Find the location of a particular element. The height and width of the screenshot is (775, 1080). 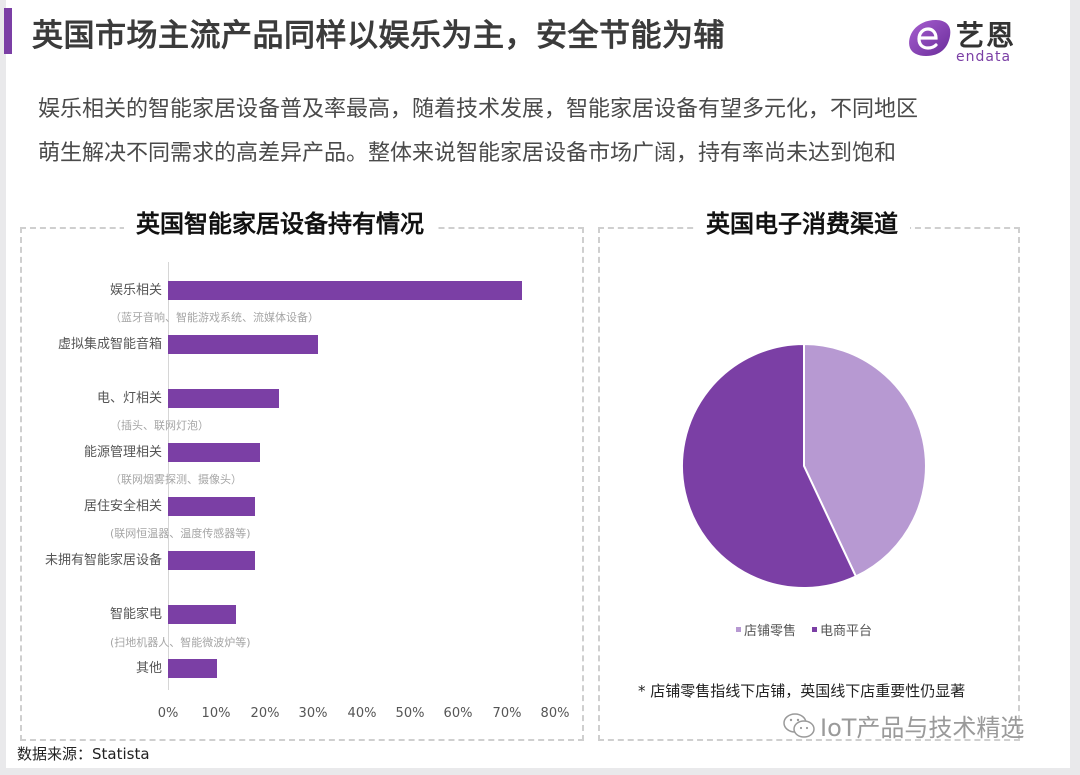

channel-pie-chart is located at coordinates (803, 466).